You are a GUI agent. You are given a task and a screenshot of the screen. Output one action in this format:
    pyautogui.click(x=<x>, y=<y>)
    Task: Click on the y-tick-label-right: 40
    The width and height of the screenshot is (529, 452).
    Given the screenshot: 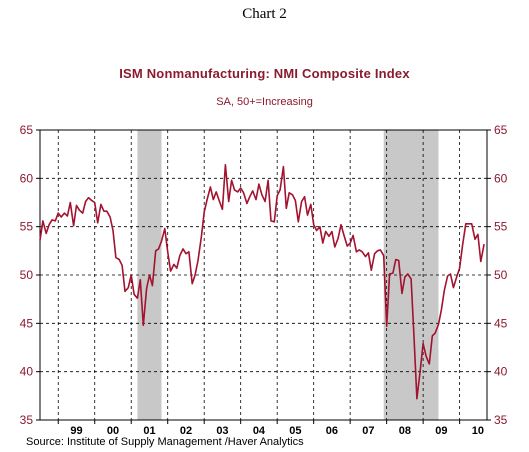 What is the action you would take?
    pyautogui.click(x=501, y=372)
    